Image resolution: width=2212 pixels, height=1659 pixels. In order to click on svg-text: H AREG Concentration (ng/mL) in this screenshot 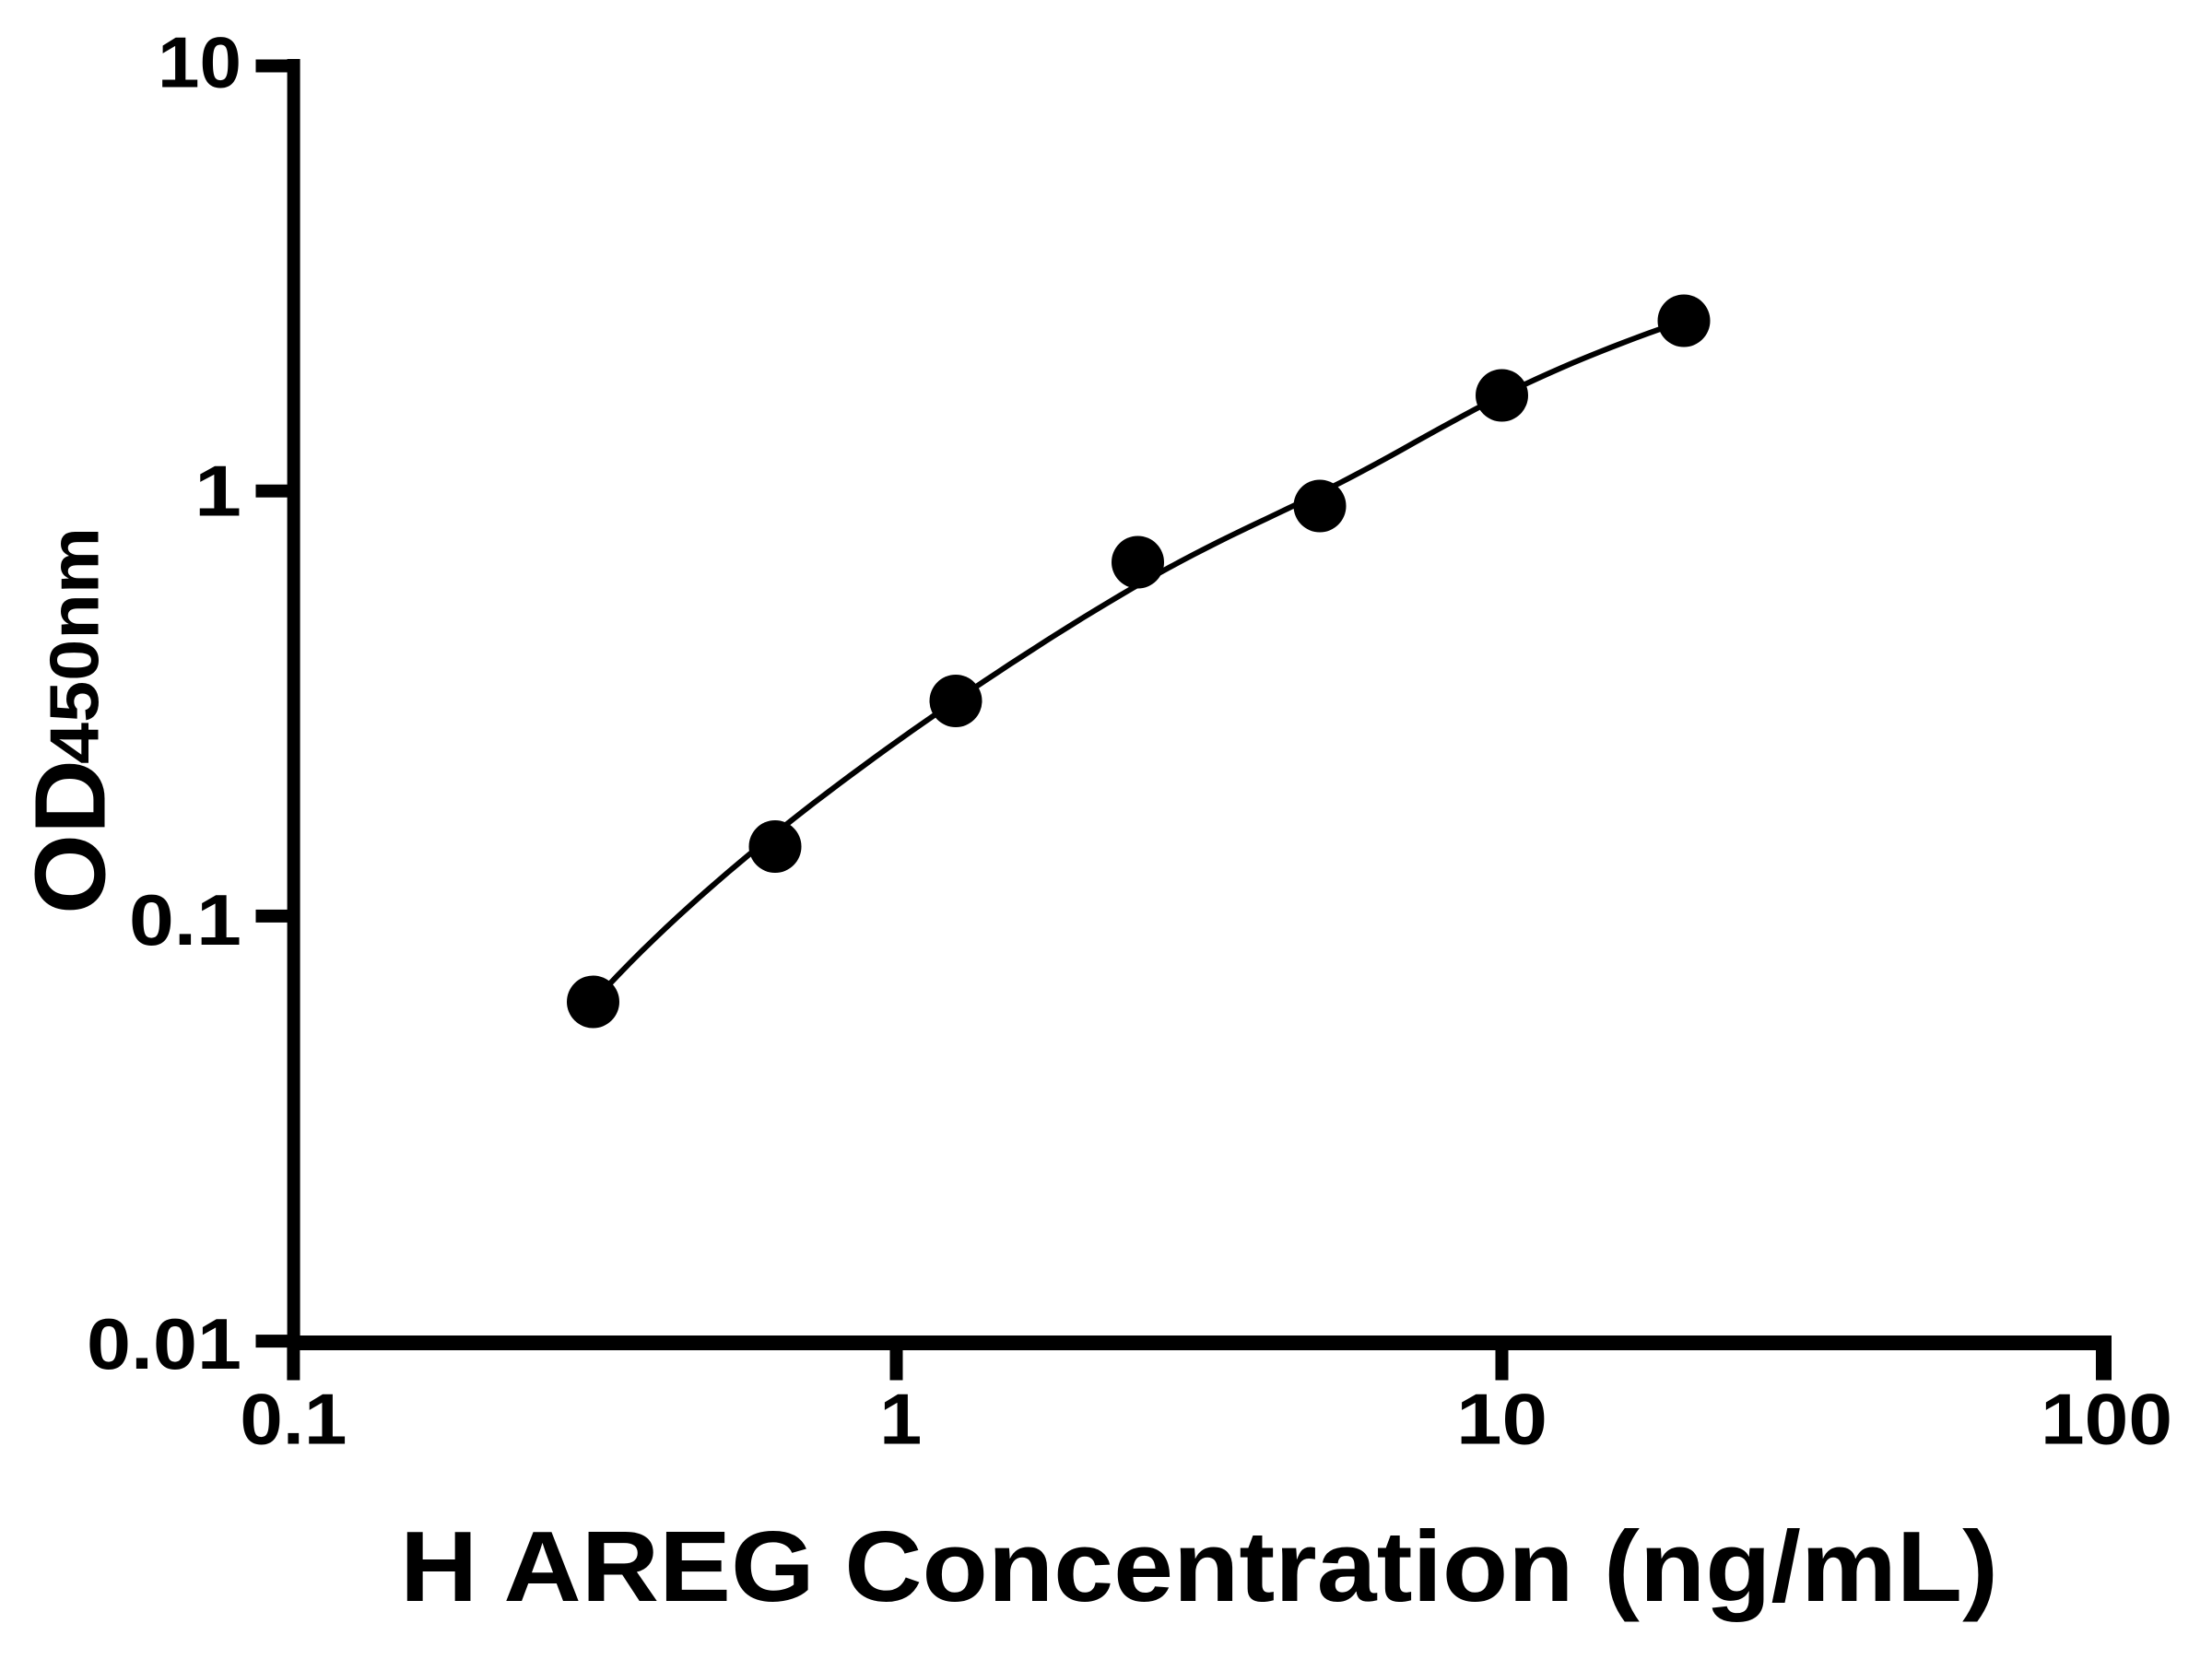, I will do `click(1199, 1567)`.